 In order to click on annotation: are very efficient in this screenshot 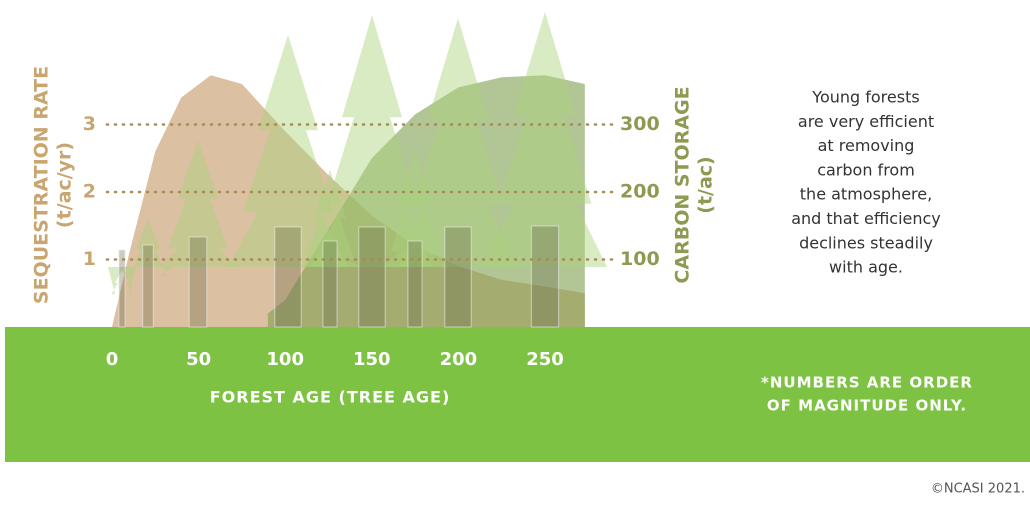, I will do `click(866, 121)`.